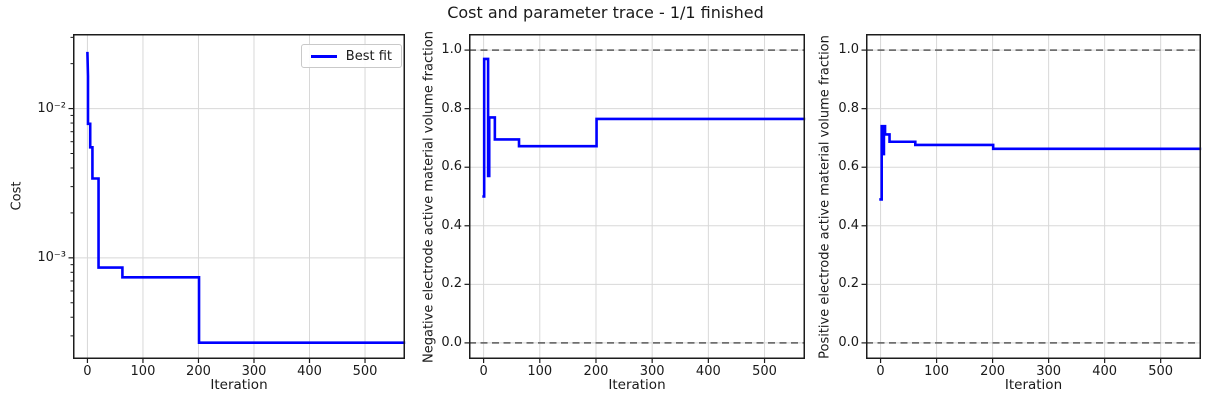 The width and height of the screenshot is (1211, 411). What do you see at coordinates (368, 56) in the screenshot?
I see `legend-label: Best fit` at bounding box center [368, 56].